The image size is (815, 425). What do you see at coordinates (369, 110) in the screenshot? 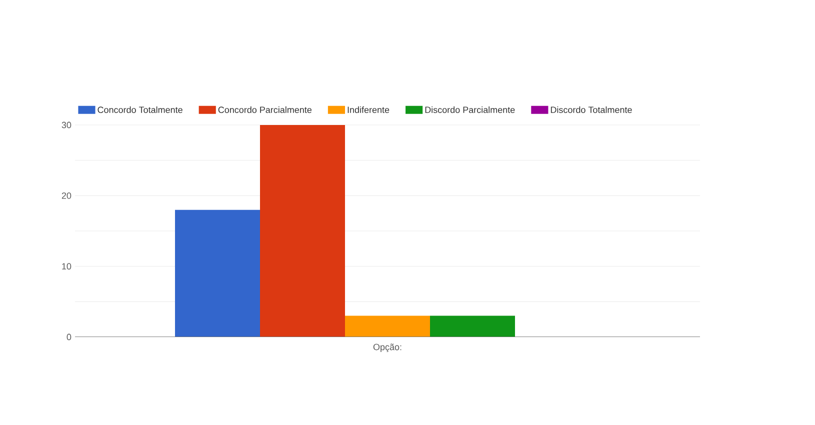
I see `legend-label: Indiferente` at bounding box center [369, 110].